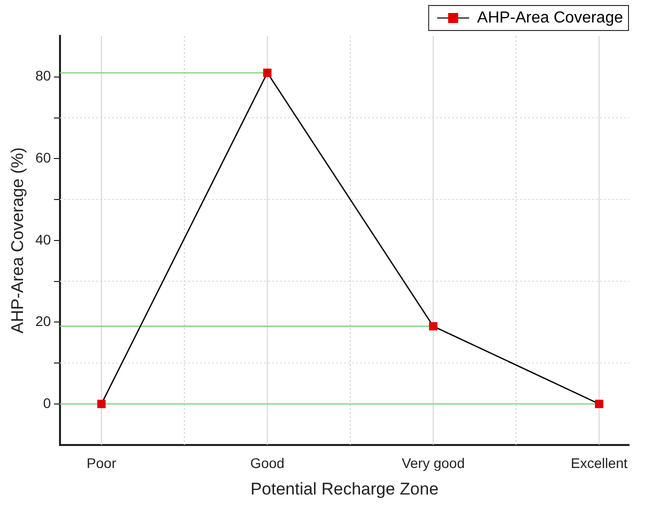 The image size is (649, 508). Describe the element at coordinates (550, 17) in the screenshot. I see `legend-label: AHP-Area Coverage` at that location.